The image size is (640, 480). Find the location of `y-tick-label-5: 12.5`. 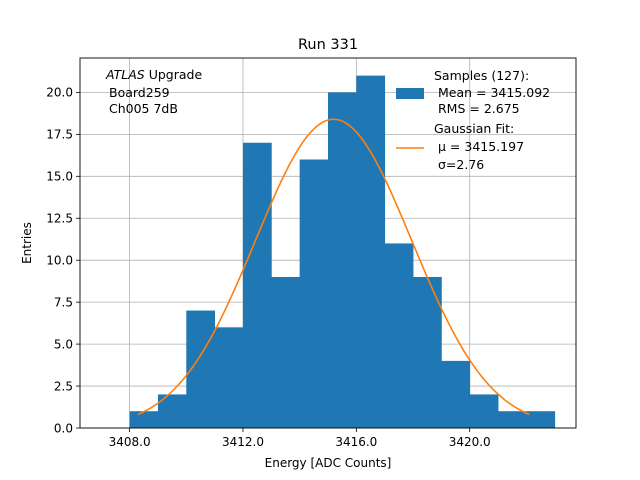

y-tick-label-5: 12.5 is located at coordinates (59, 219).